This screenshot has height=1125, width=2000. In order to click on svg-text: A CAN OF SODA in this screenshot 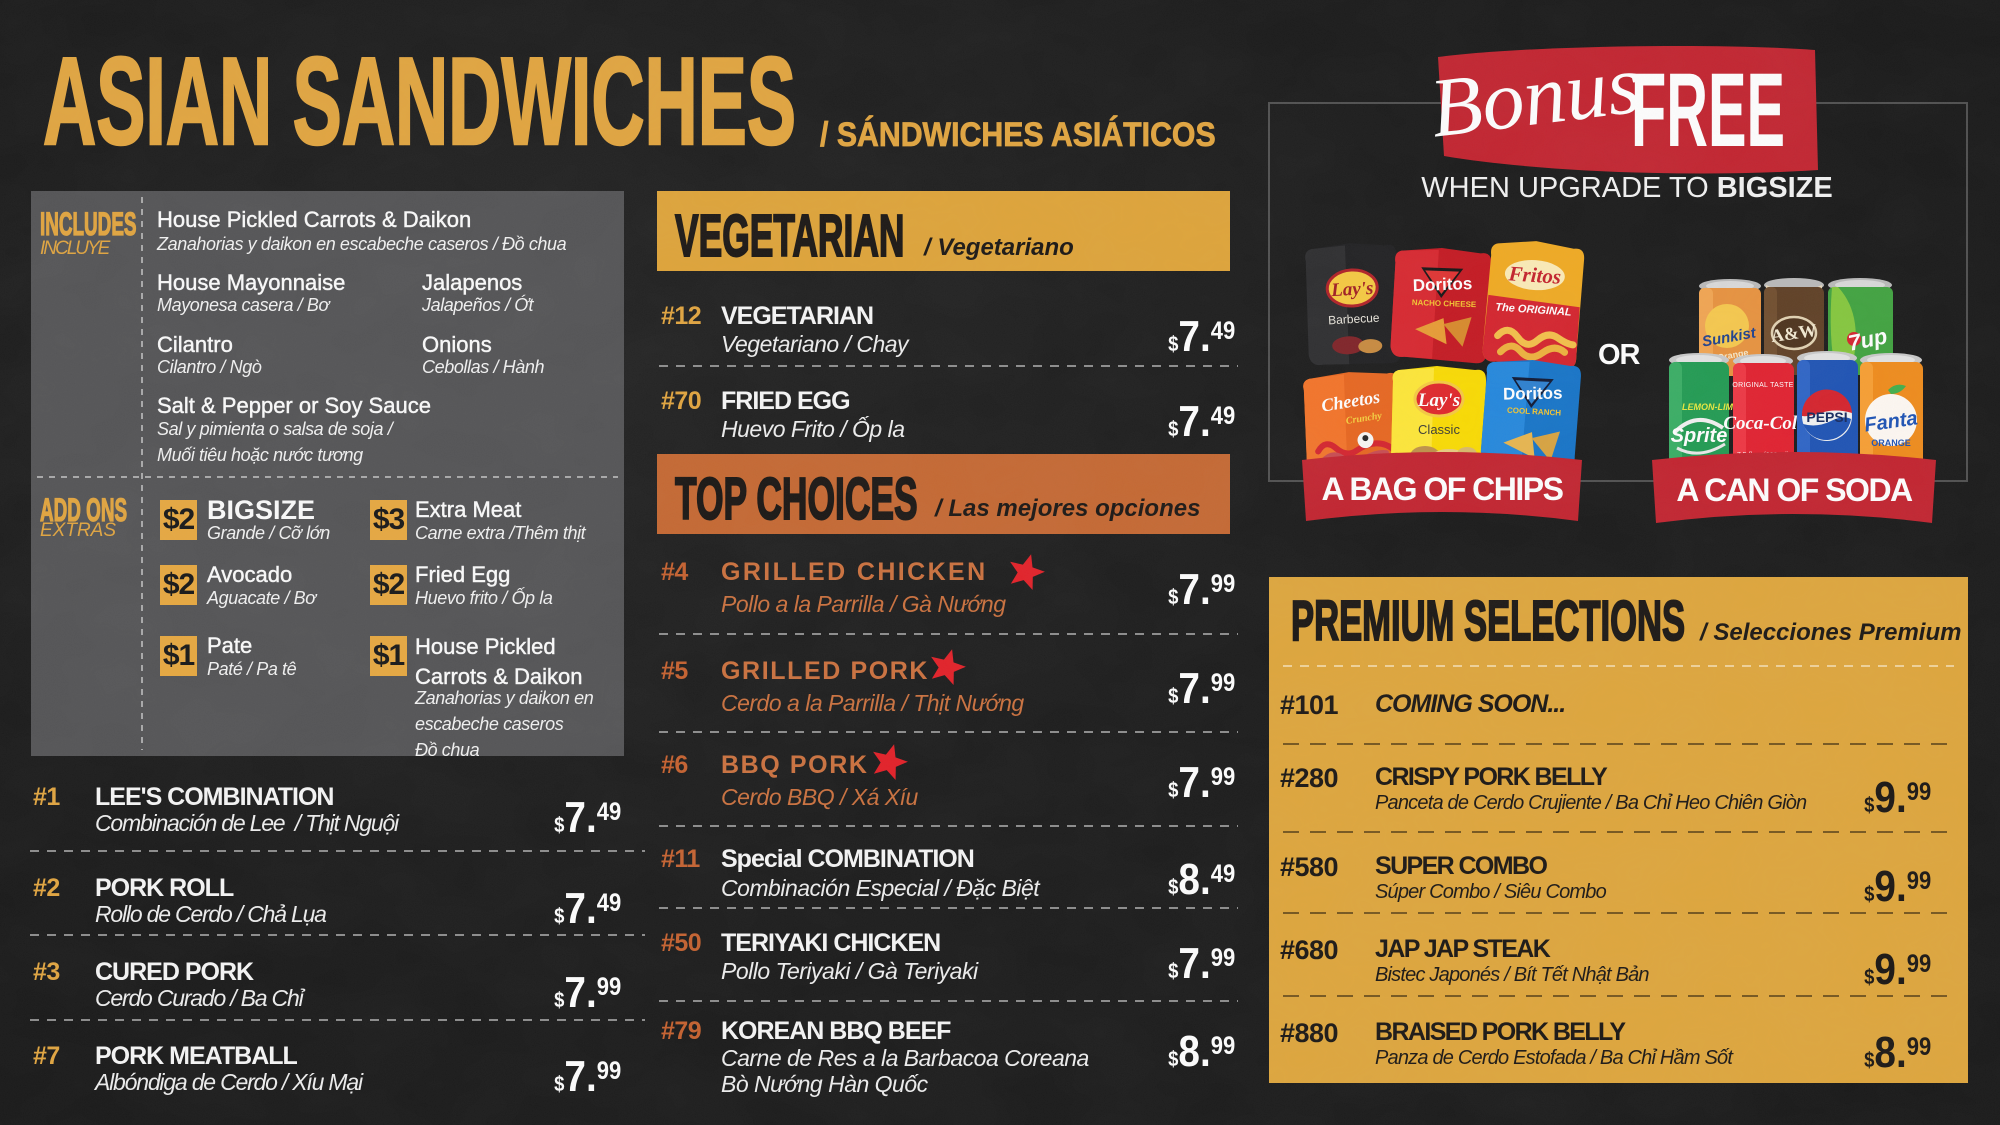, I will do `click(1794, 490)`.